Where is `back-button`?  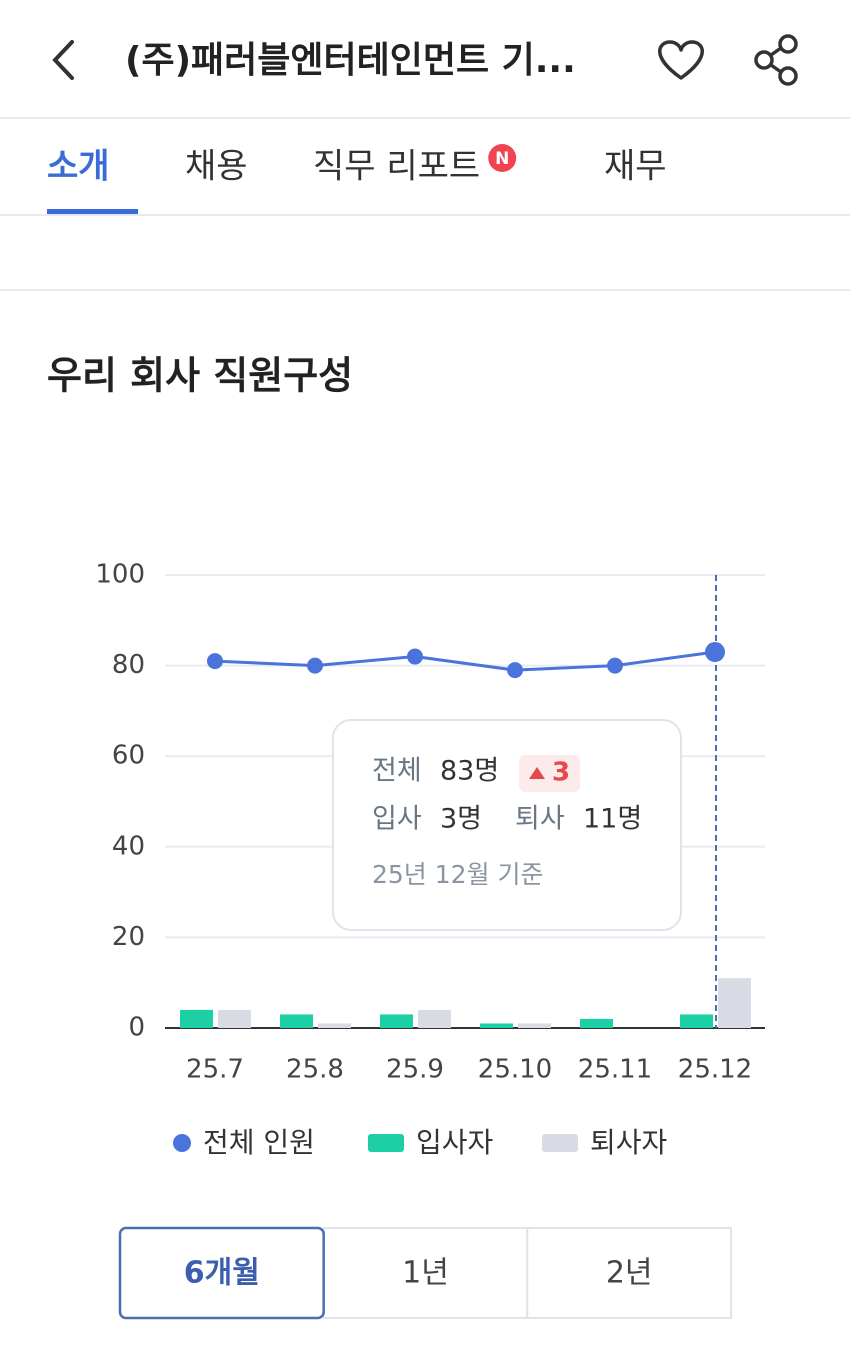 back-button is located at coordinates (63, 60).